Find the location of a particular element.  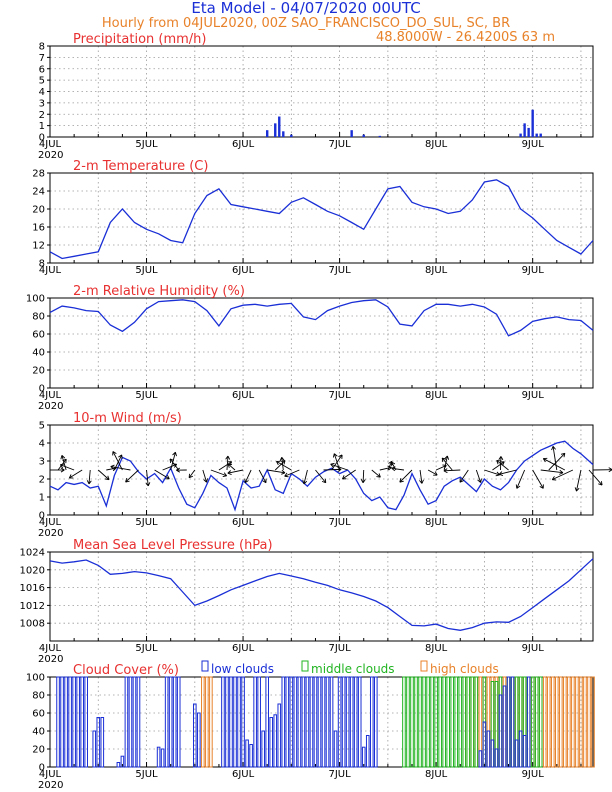

y-tick-label: 100 is located at coordinates (35, 299).